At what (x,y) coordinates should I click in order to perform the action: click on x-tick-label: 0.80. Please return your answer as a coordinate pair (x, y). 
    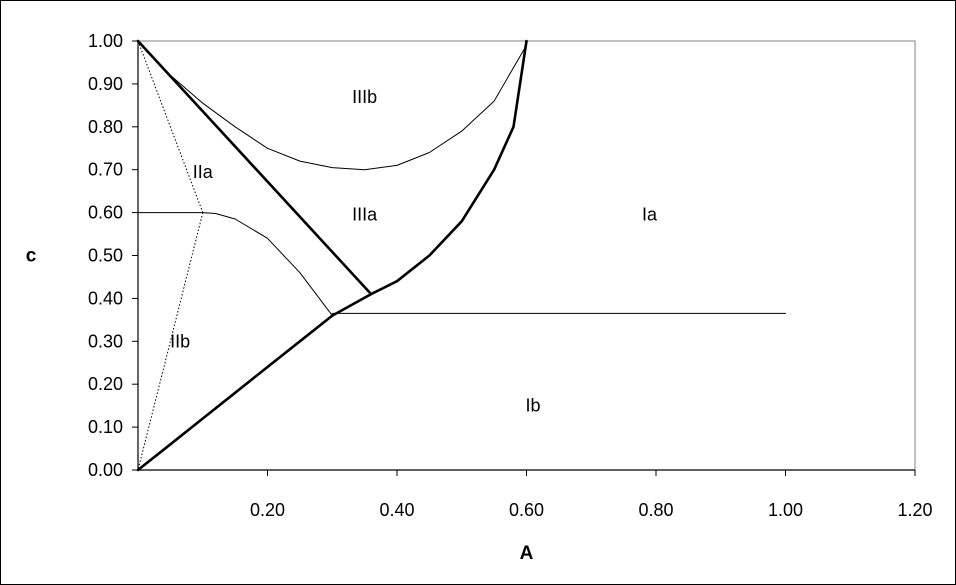
    Looking at the image, I should click on (655, 510).